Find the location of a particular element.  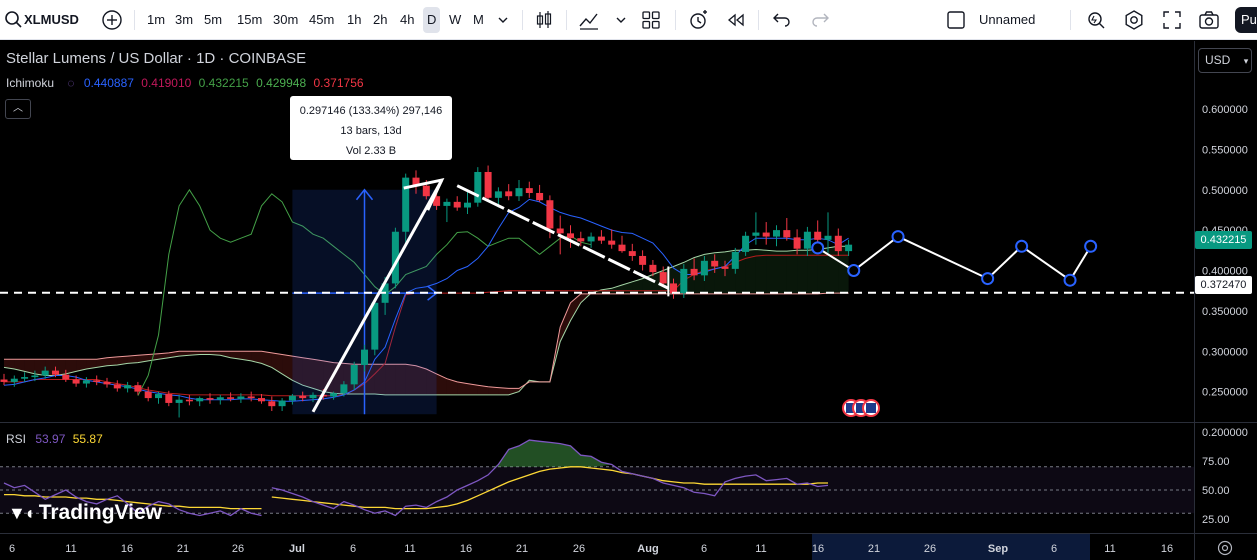

timeframe-1d: D is located at coordinates (432, 20).